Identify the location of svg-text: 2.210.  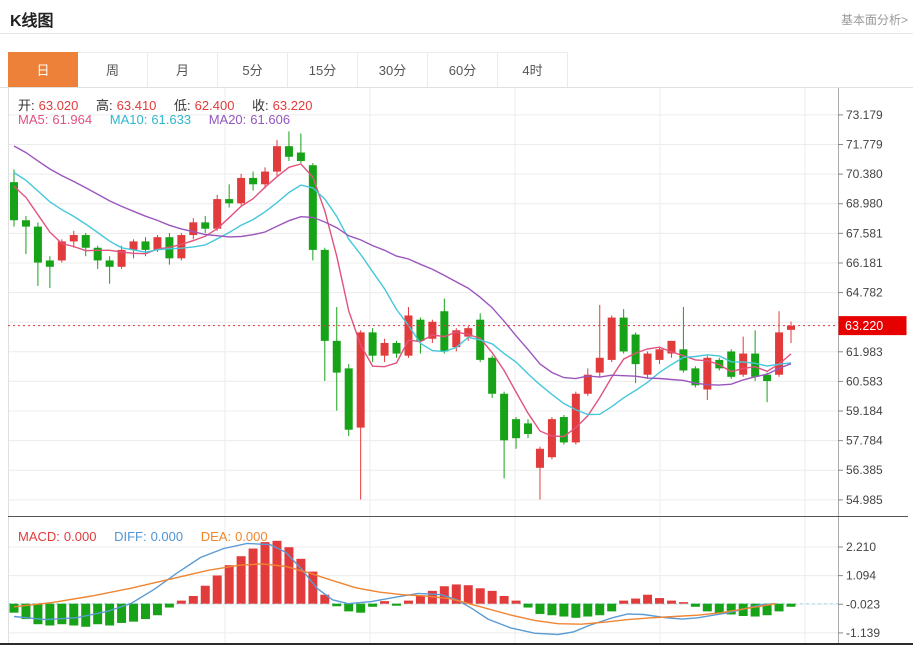
(861, 547).